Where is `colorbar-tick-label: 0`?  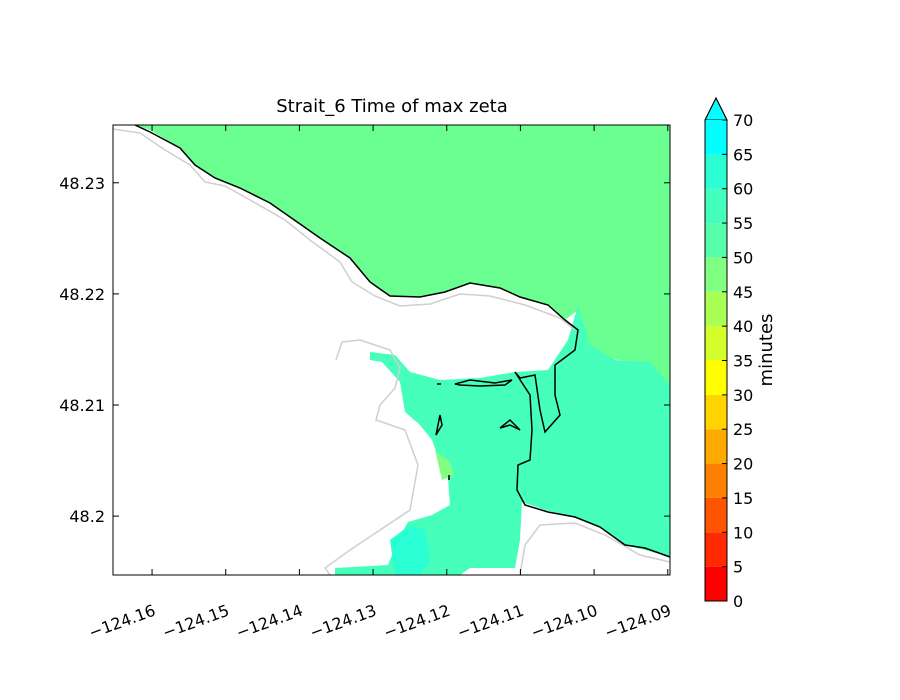
colorbar-tick-label: 0 is located at coordinates (738, 601).